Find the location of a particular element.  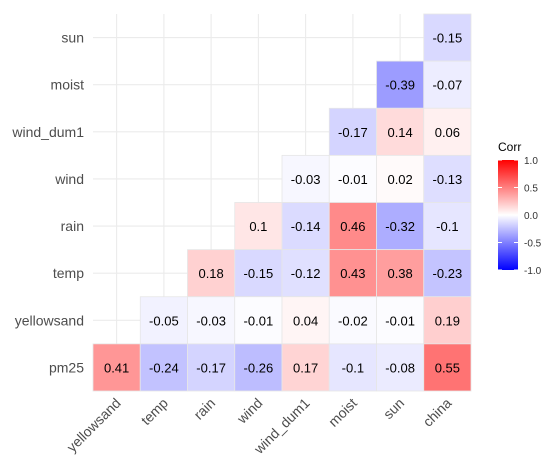

value-label-pm25-temp: -0.24 is located at coordinates (164, 367).